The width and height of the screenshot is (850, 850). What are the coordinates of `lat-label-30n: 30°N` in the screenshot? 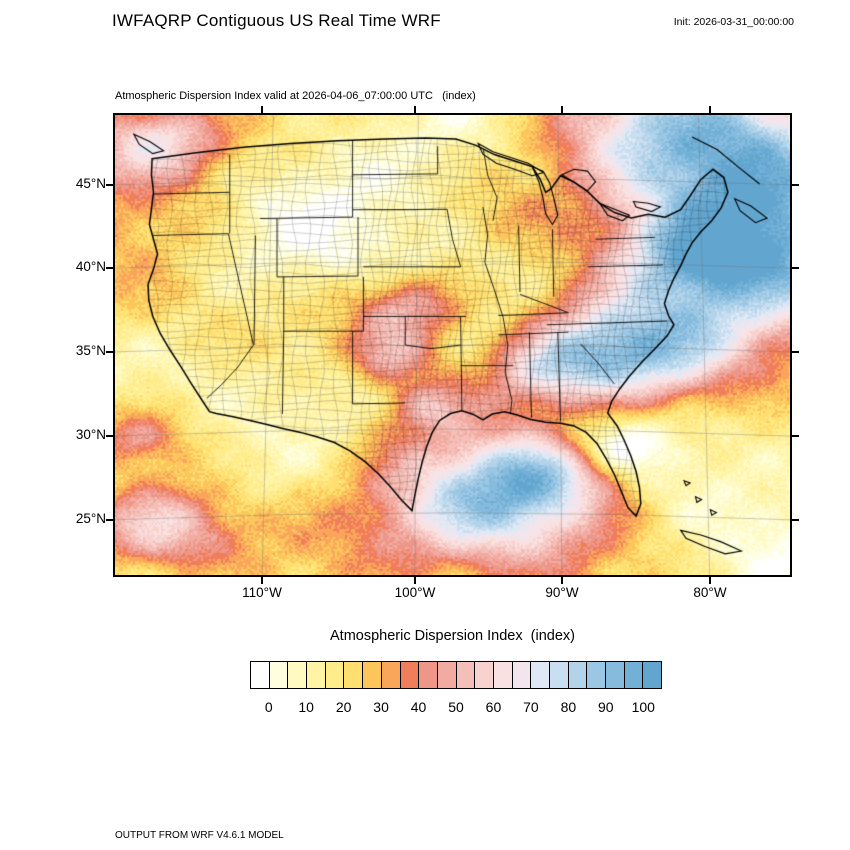 It's located at (90, 434).